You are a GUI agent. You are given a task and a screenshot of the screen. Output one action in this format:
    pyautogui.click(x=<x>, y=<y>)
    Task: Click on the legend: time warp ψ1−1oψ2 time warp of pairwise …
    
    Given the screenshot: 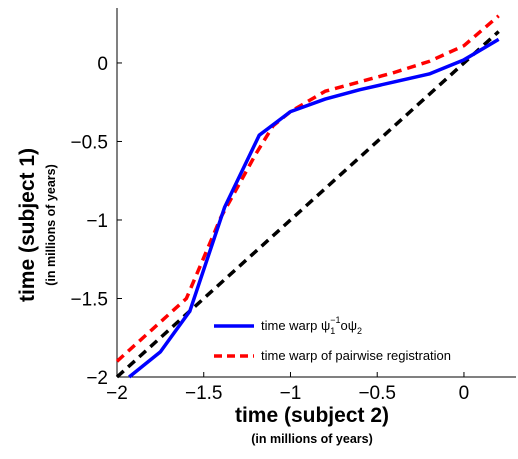 What is the action you would take?
    pyautogui.click(x=332, y=339)
    